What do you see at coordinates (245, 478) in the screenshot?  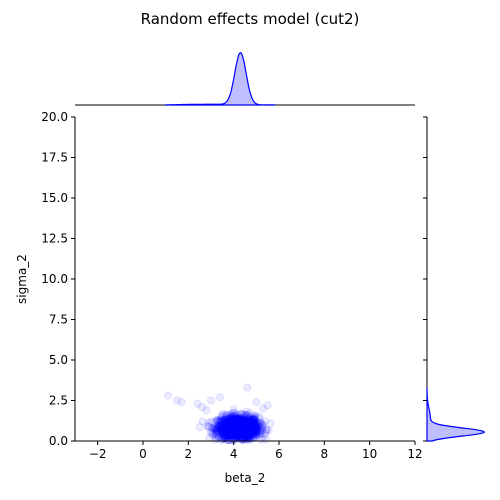 I see `x-axis-label: beta_2` at bounding box center [245, 478].